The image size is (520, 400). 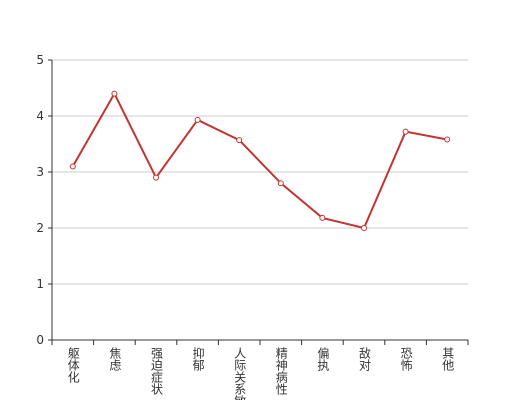 I want to click on x-tick-label: 精神病性, so click(x=281, y=371).